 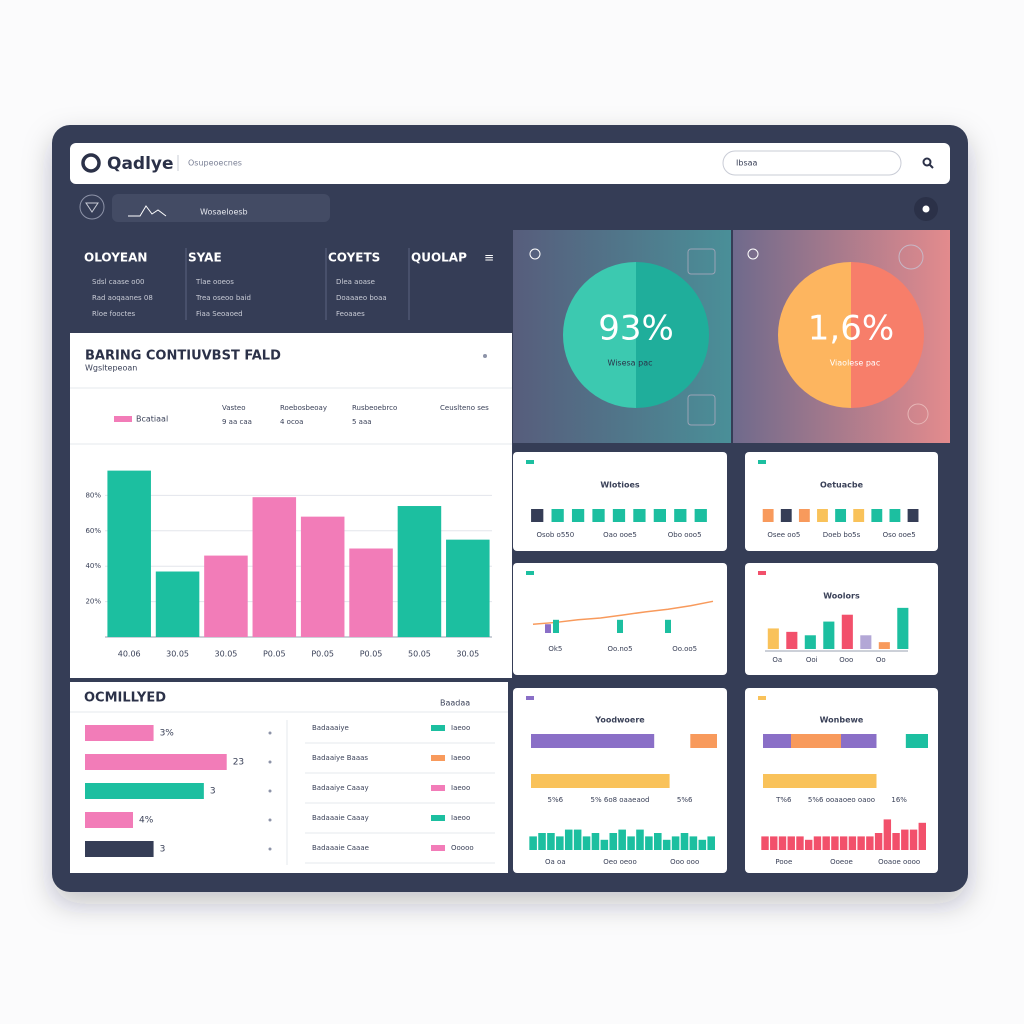 What do you see at coordinates (535, 254) in the screenshot?
I see `kpi-icon` at bounding box center [535, 254].